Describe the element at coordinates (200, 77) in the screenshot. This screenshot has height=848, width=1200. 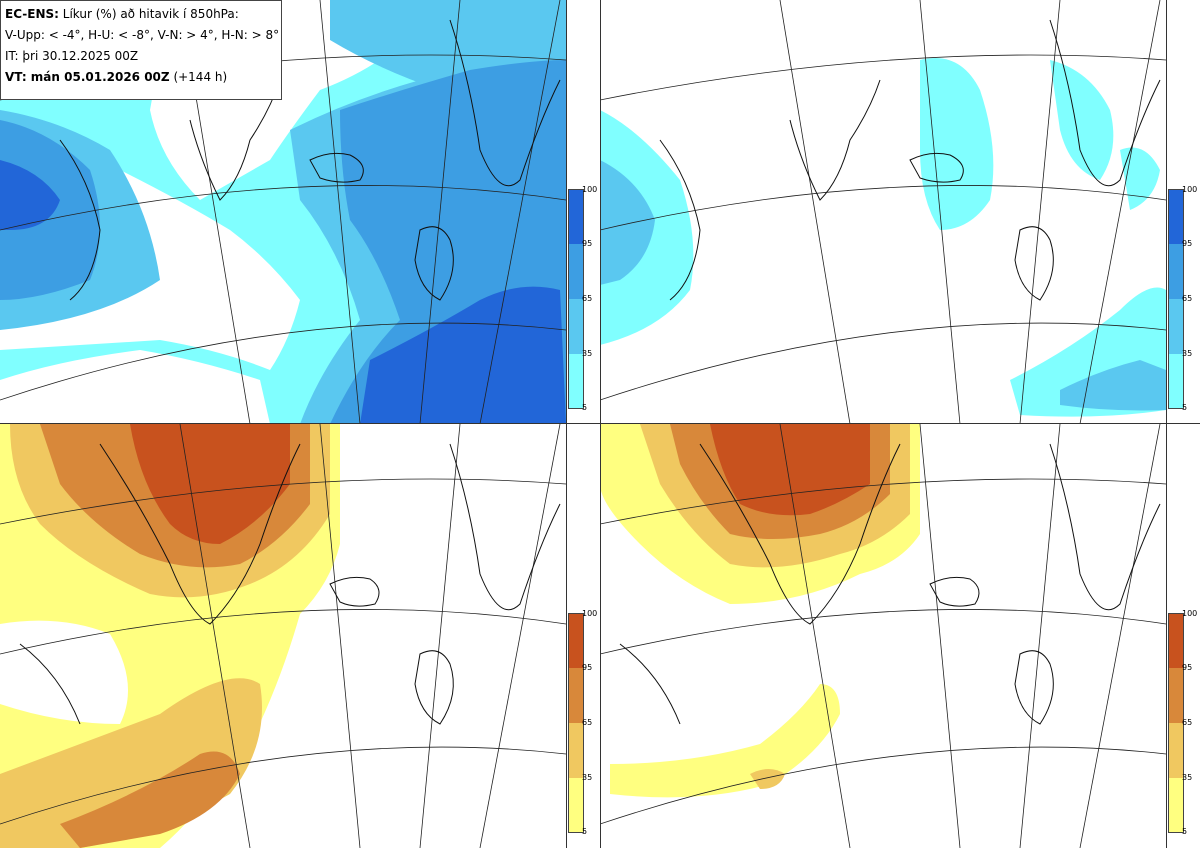
I see `lead-time: (+144 h)` at that location.